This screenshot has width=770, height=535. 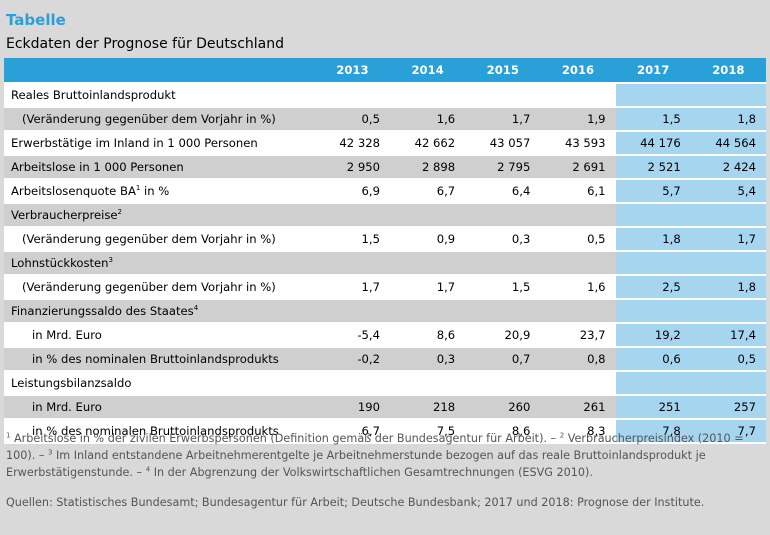 I want to click on row-label-suffix: in %, so click(x=155, y=191).